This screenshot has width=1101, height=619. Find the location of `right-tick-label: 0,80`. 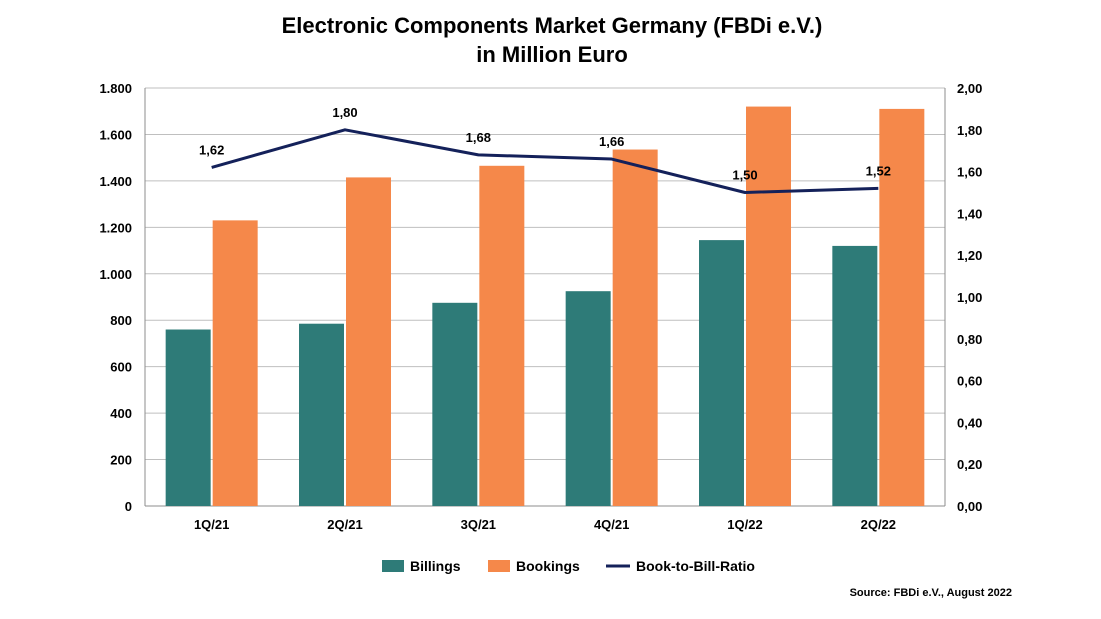

right-tick-label: 0,80 is located at coordinates (969, 339).